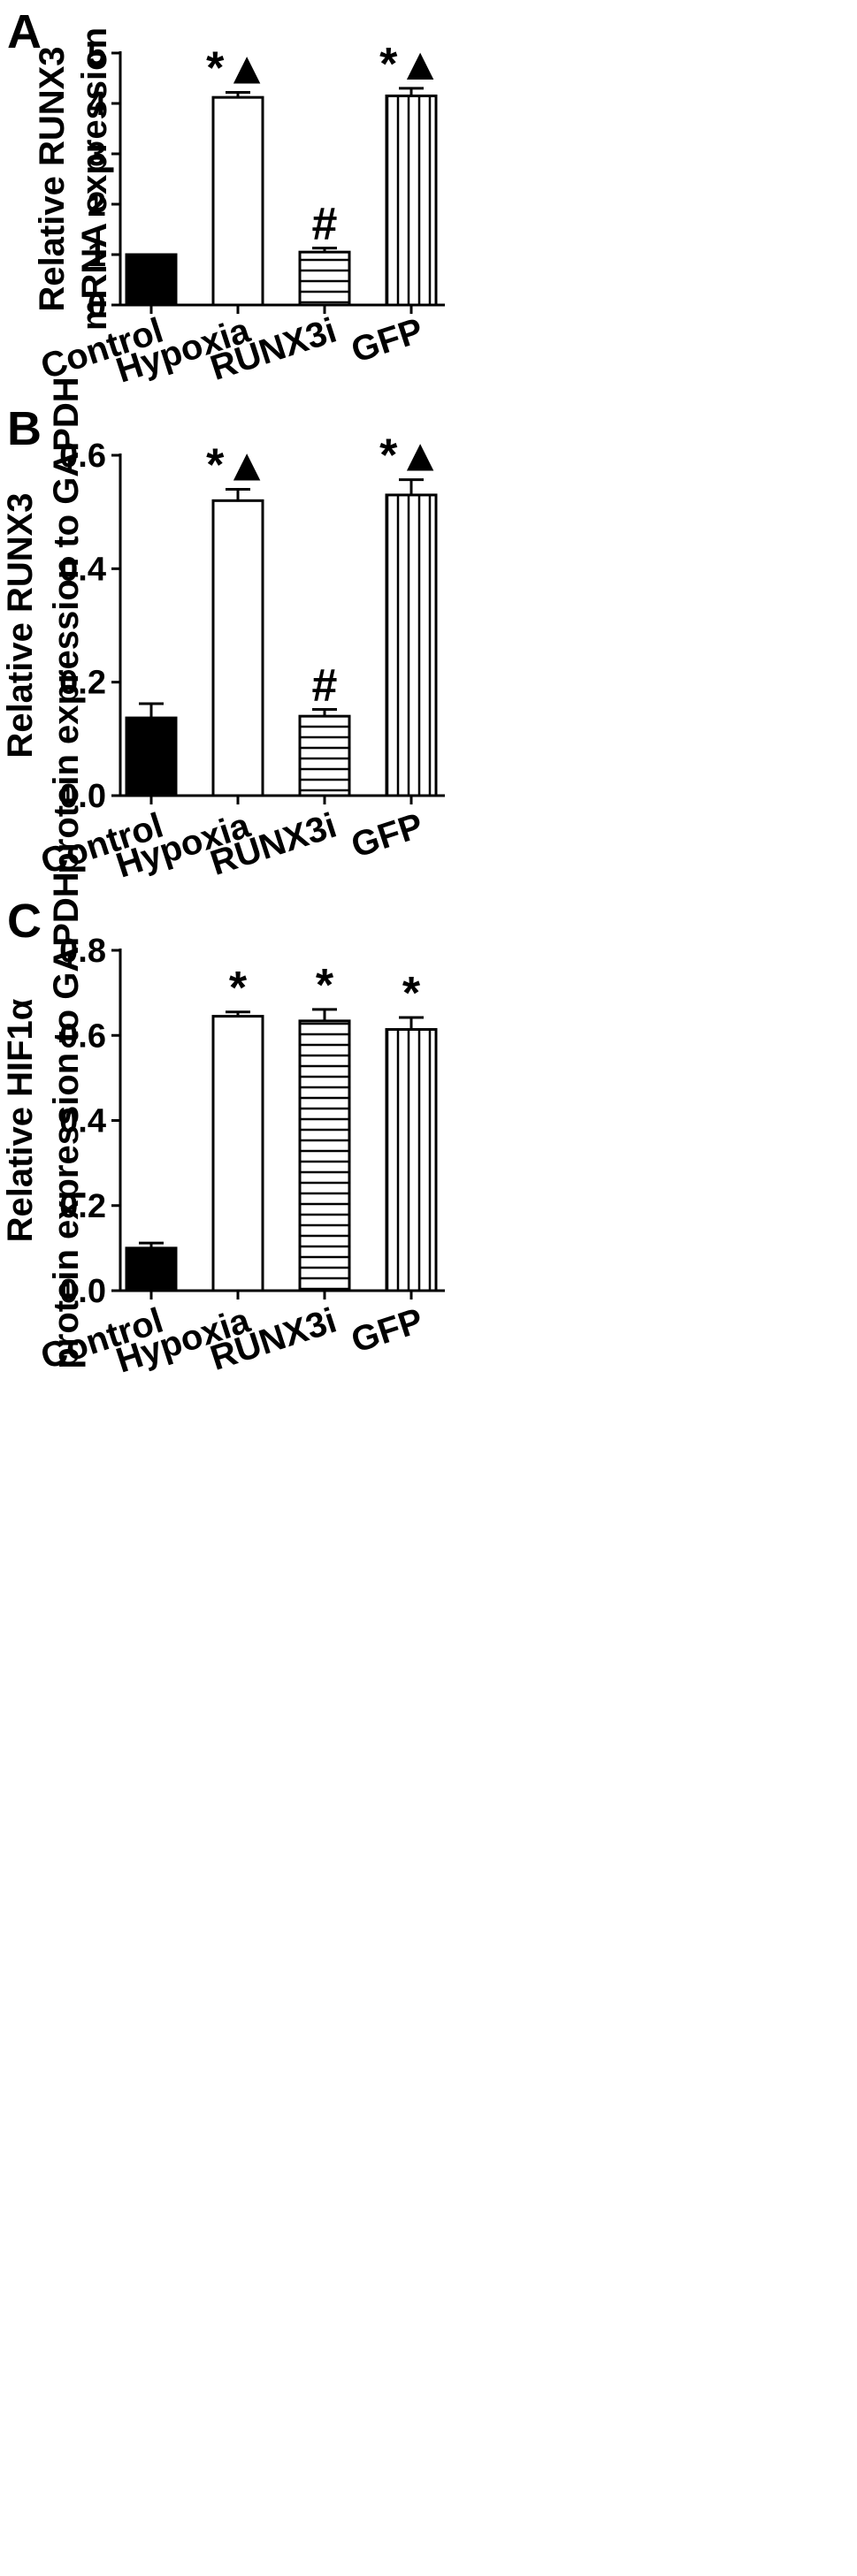  I want to click on y-axis-title: mRNA expression, so click(94, 179).